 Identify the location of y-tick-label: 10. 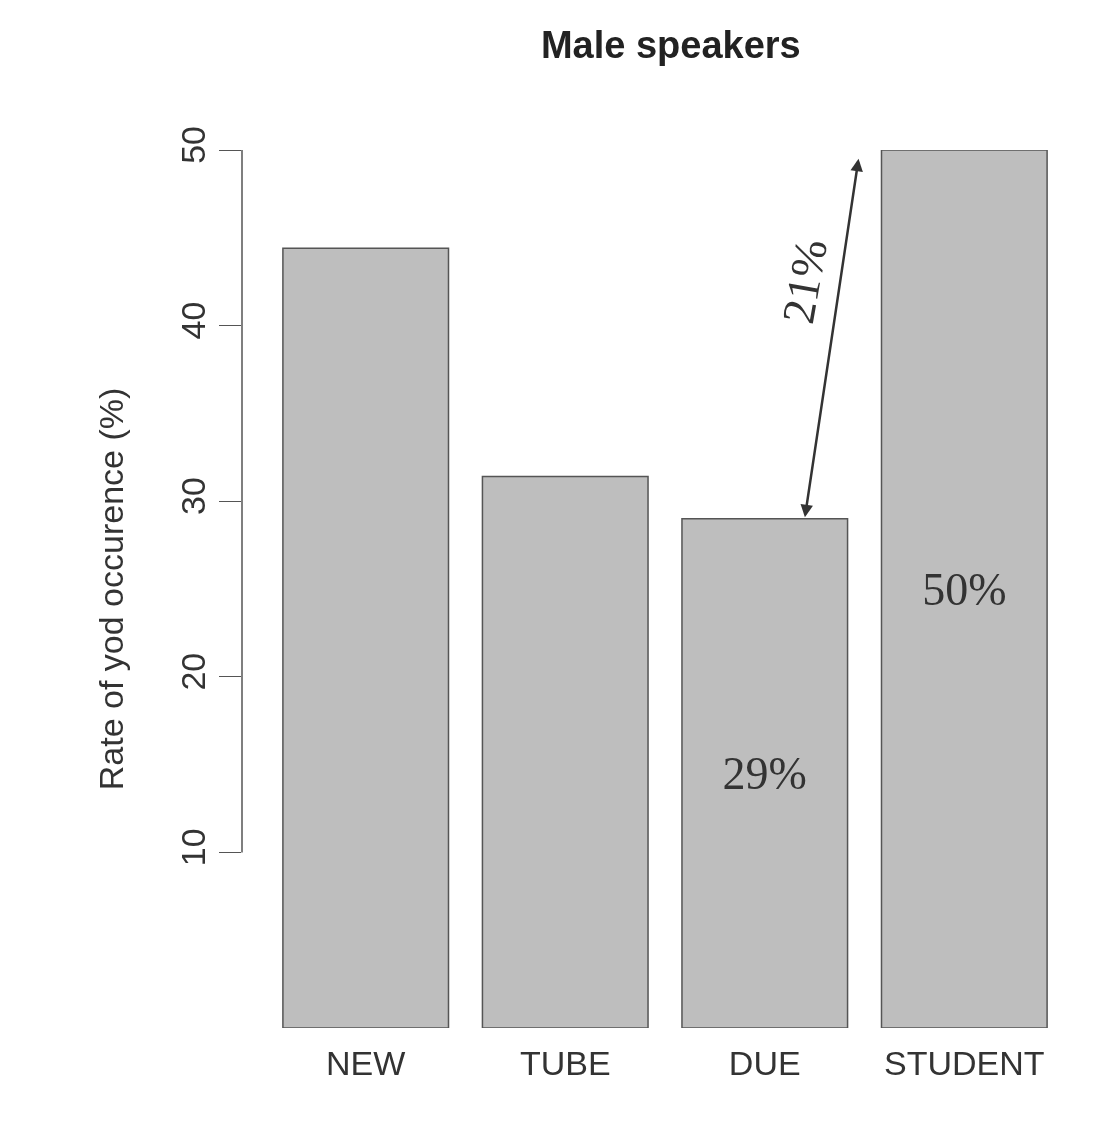
(193, 847).